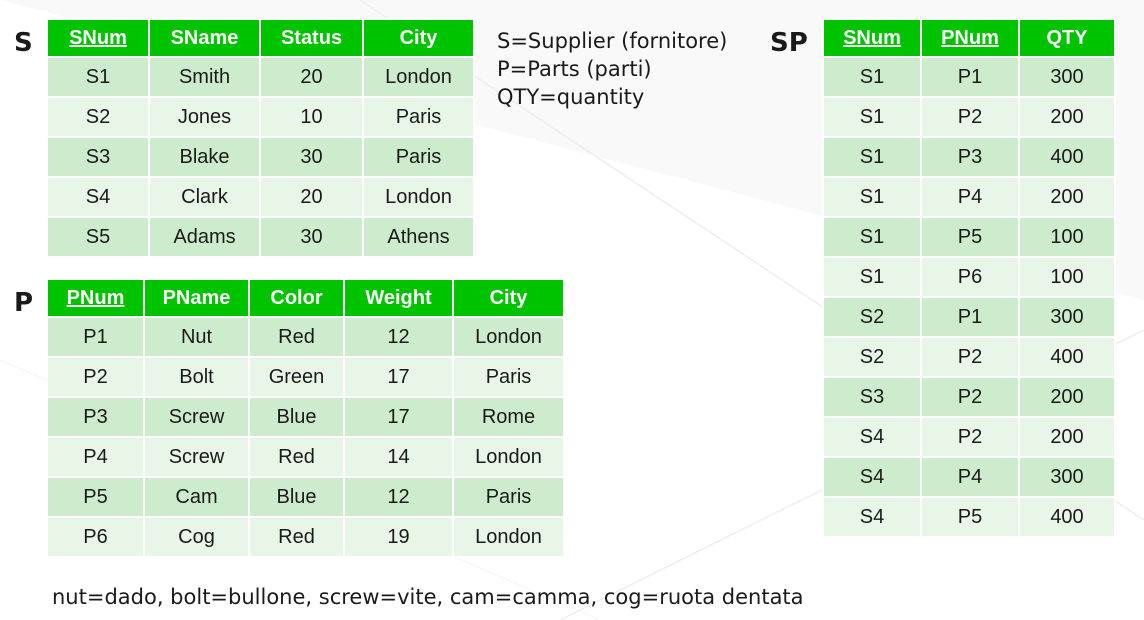  I want to click on table-header-row: SNum PNum QTY, so click(969, 38).